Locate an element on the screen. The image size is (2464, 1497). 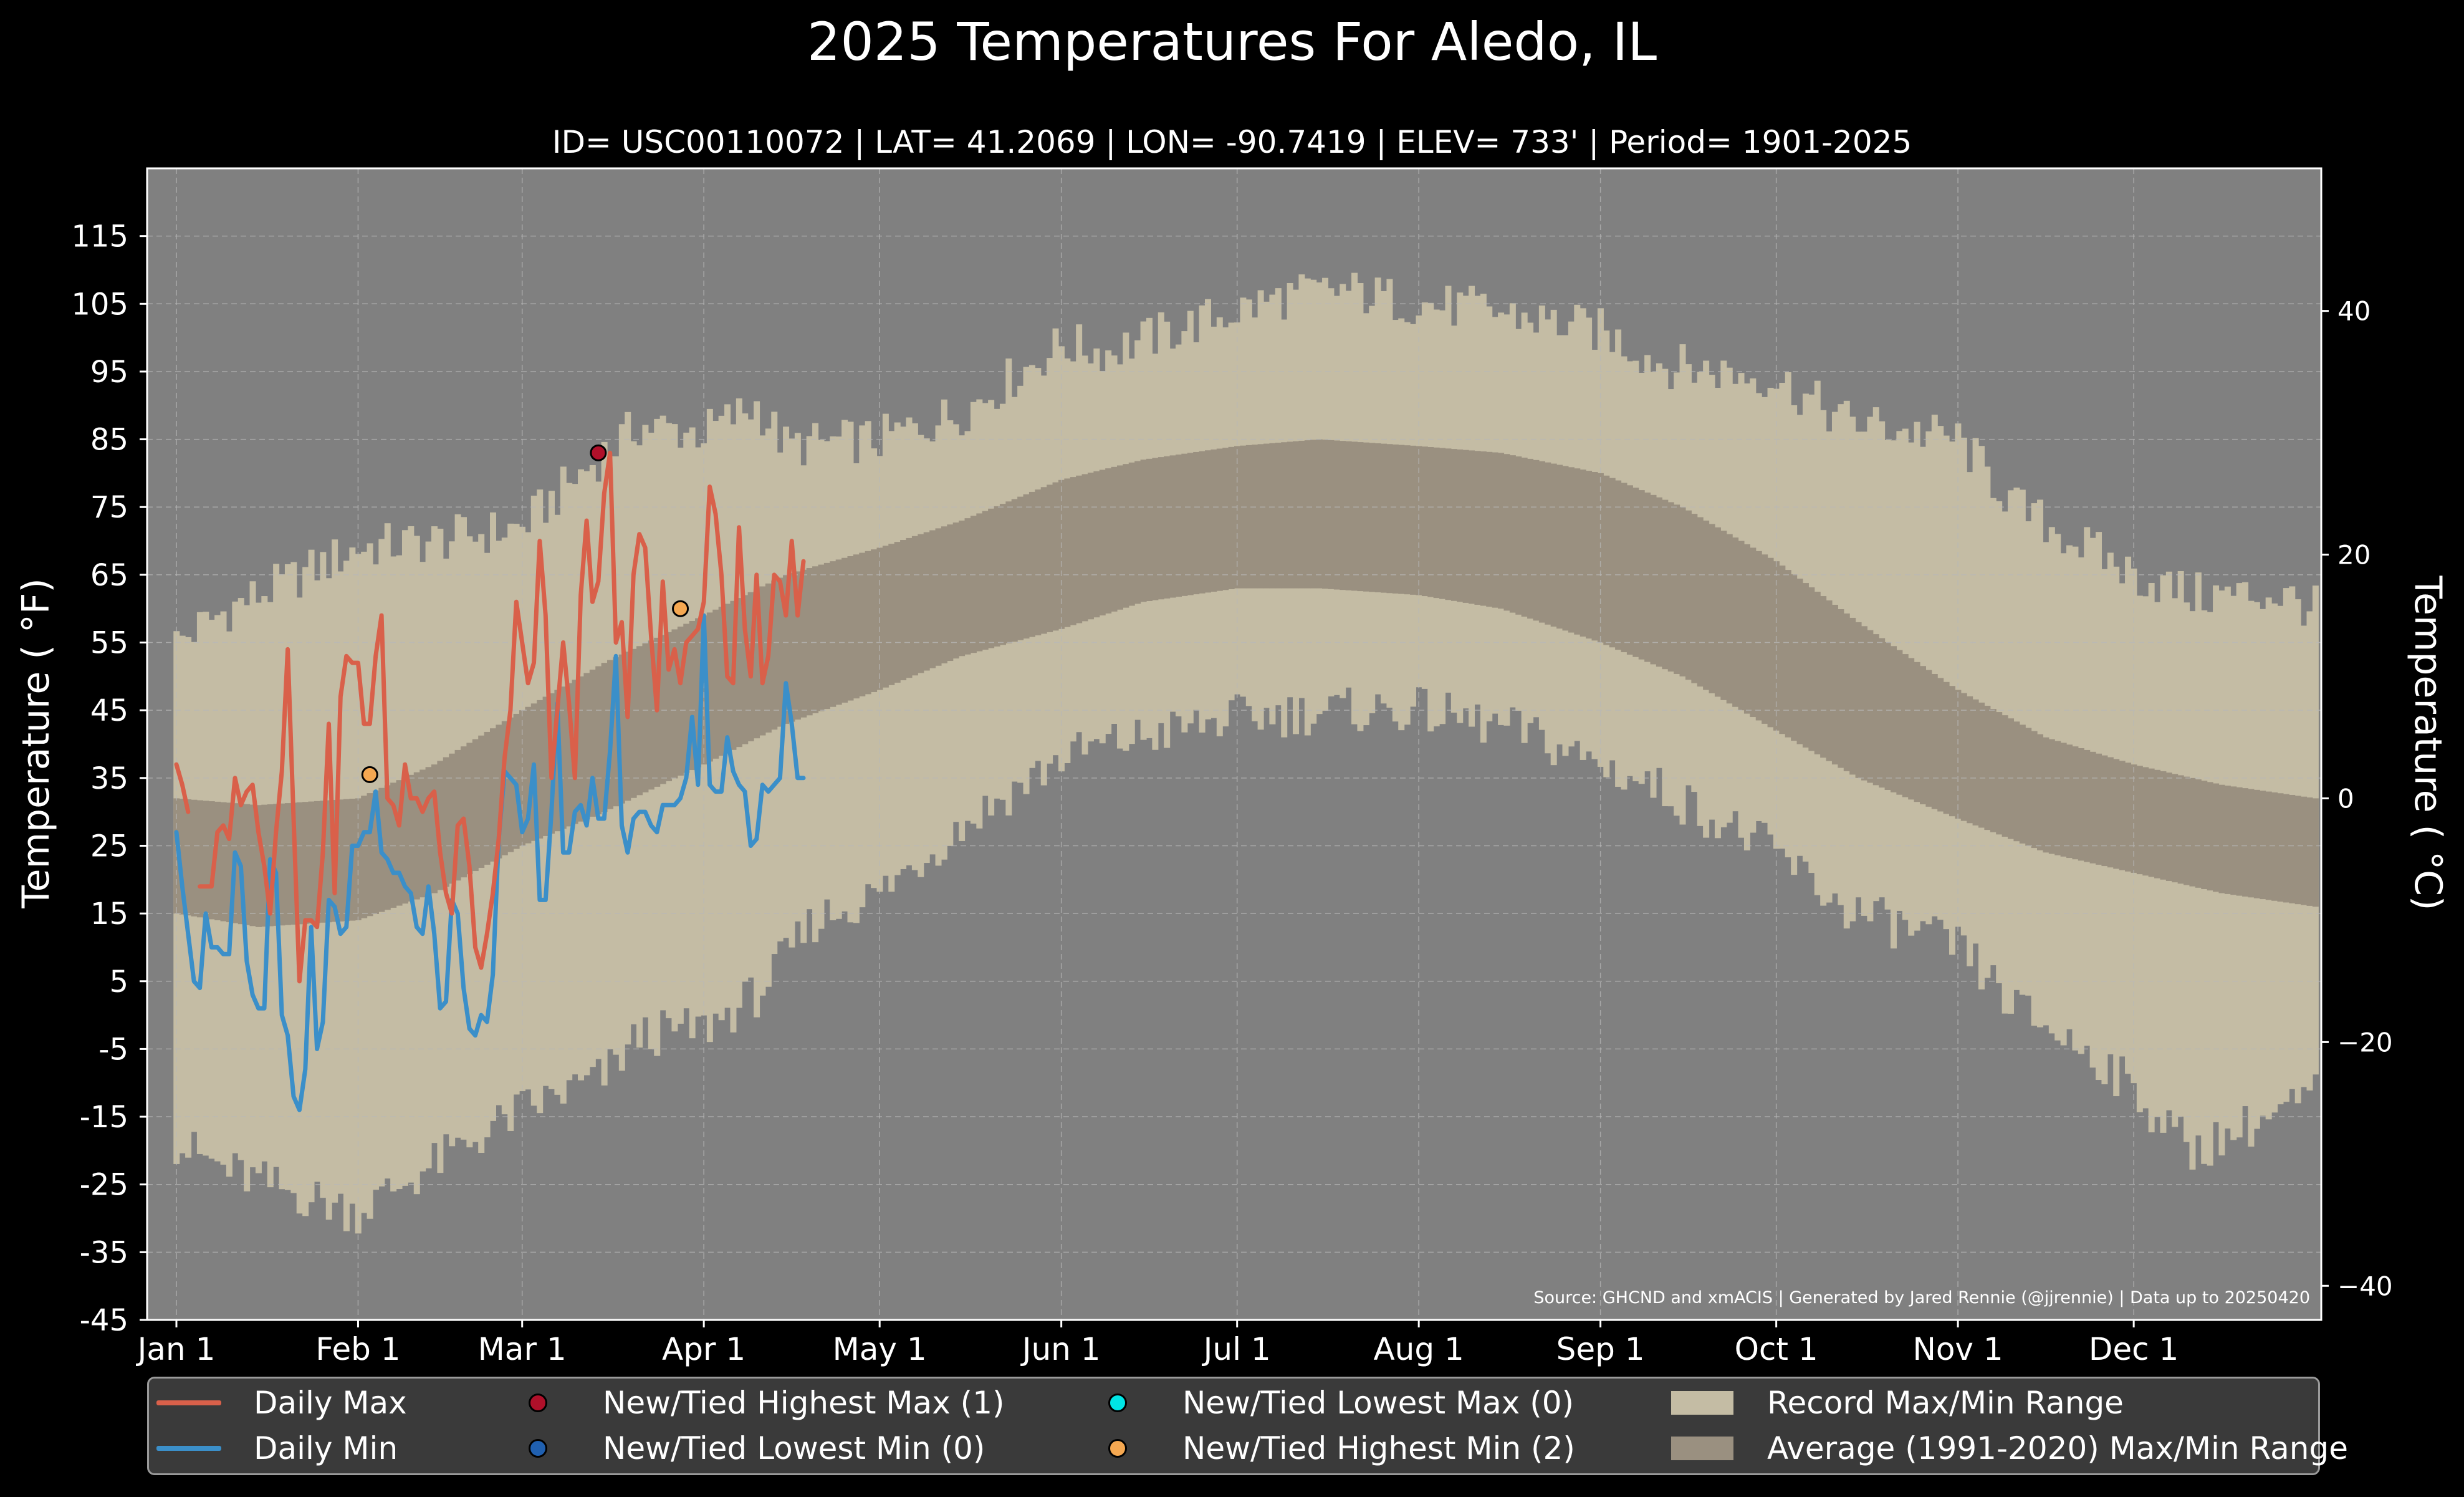
legend-label: Daily Max is located at coordinates (330, 1403).